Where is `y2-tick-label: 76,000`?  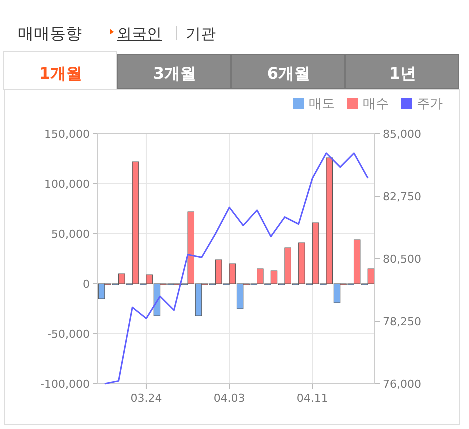
y2-tick-label: 76,000 is located at coordinates (402, 384).